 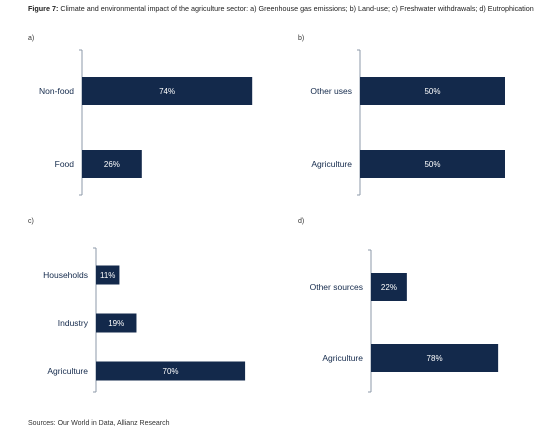 I want to click on category-label: Other sources, so click(x=336, y=287).